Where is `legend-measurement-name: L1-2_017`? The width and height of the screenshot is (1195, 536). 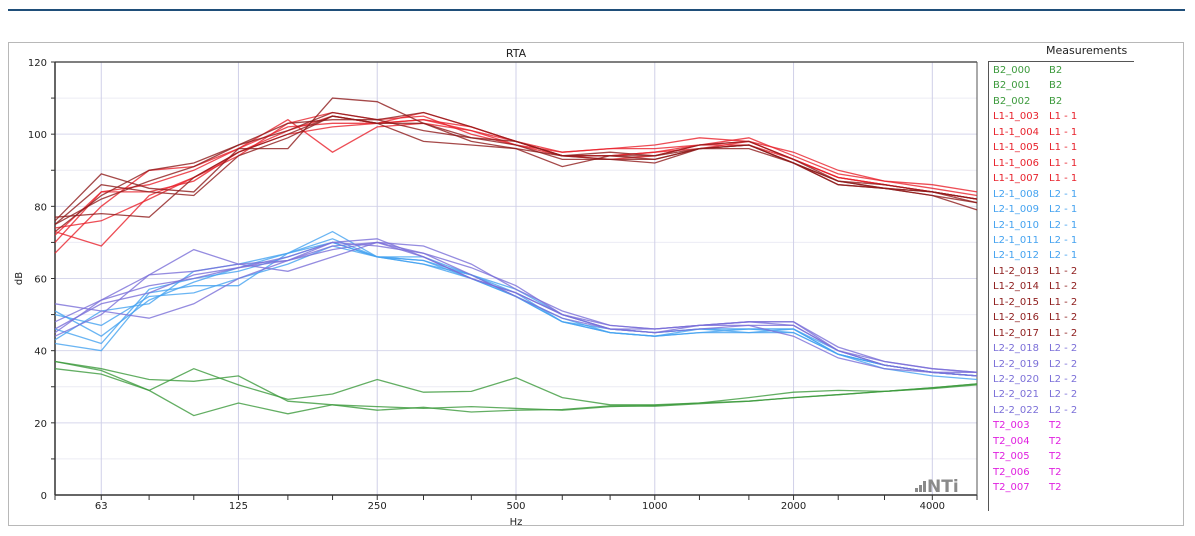 legend-measurement-name: L1-2_017 is located at coordinates (1016, 333).